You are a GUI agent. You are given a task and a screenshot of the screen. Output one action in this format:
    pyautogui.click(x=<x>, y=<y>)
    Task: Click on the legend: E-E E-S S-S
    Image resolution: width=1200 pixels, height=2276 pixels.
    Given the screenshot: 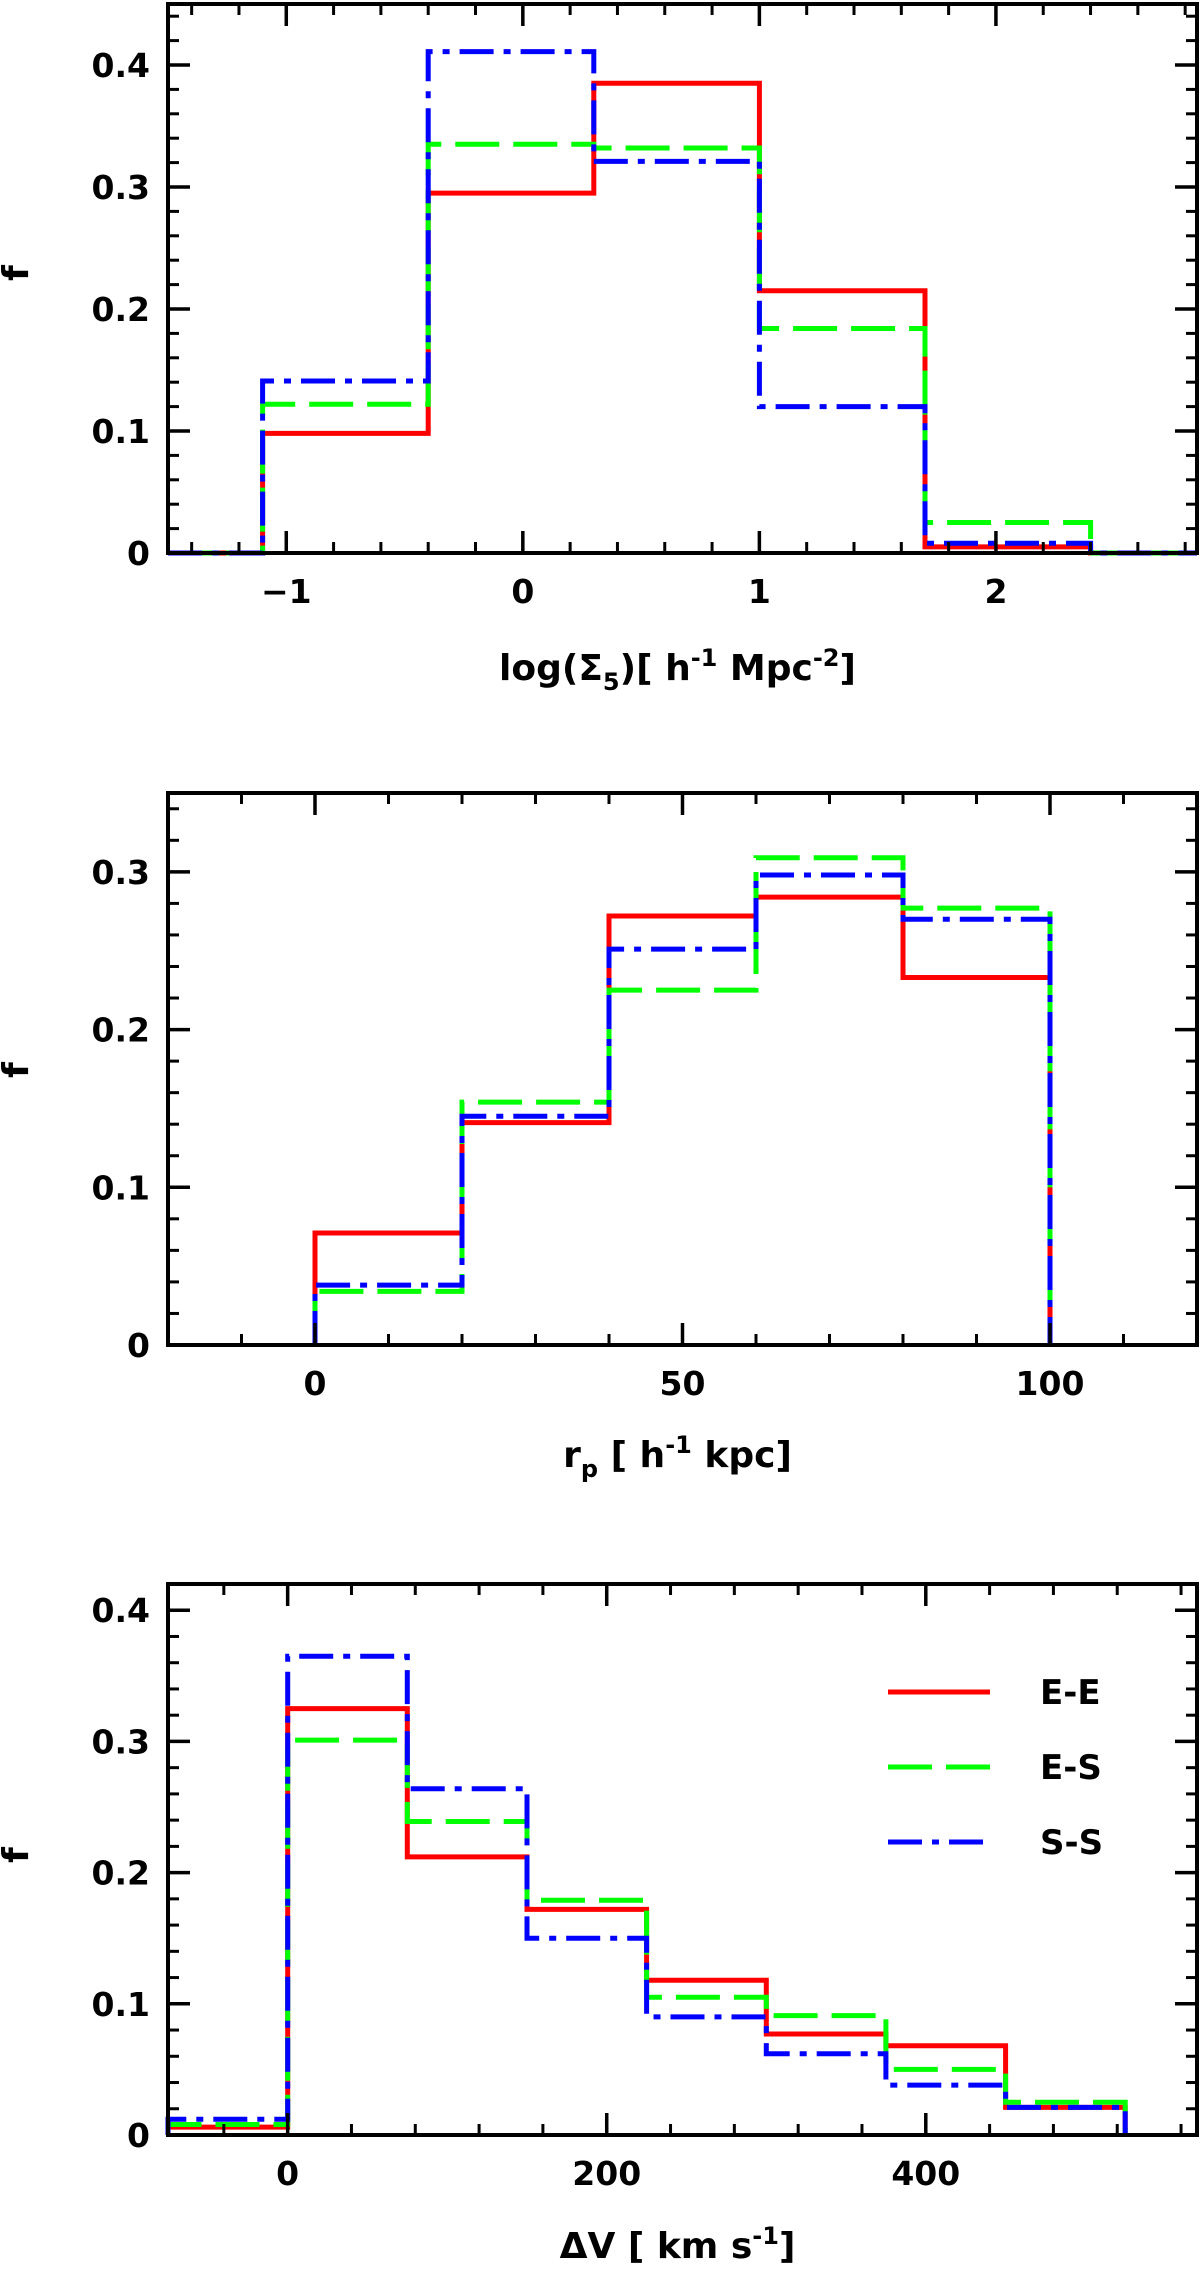 What is the action you would take?
    pyautogui.click(x=995, y=1768)
    